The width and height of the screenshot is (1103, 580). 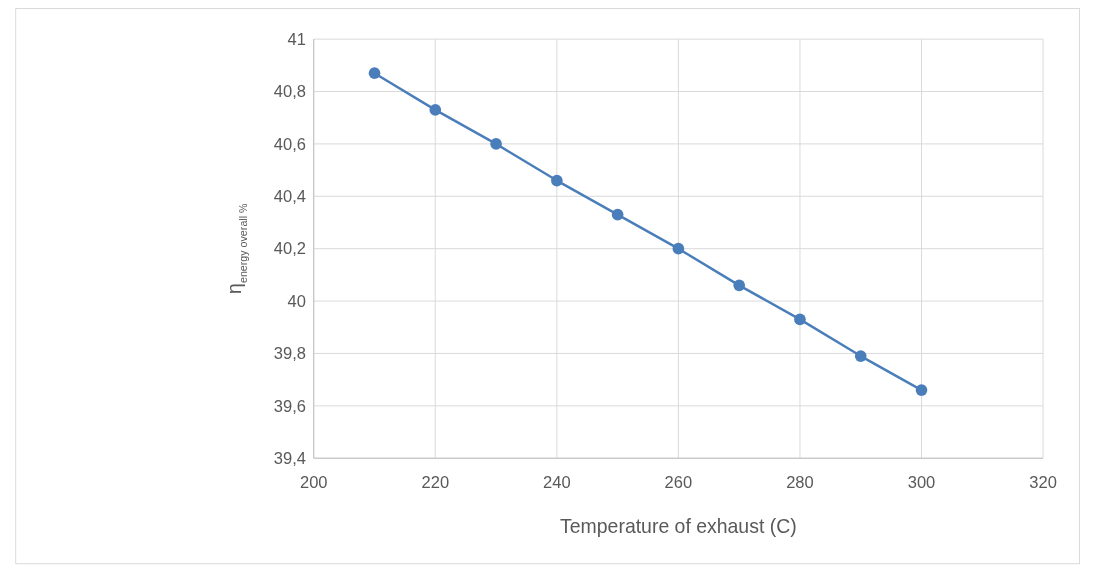 I want to click on x-tick-label: 280, so click(x=800, y=483).